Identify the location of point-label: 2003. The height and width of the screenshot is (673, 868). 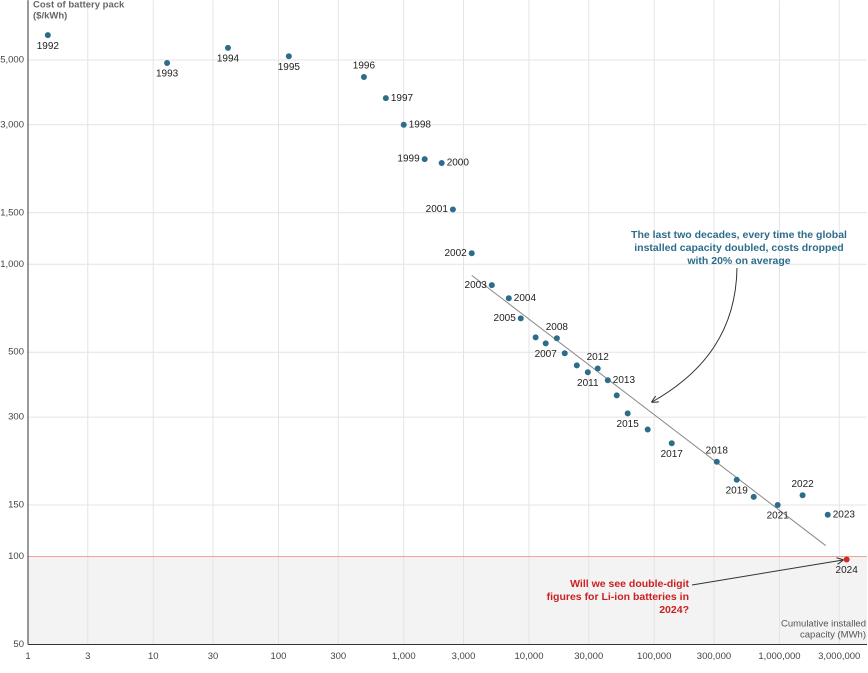
(476, 285).